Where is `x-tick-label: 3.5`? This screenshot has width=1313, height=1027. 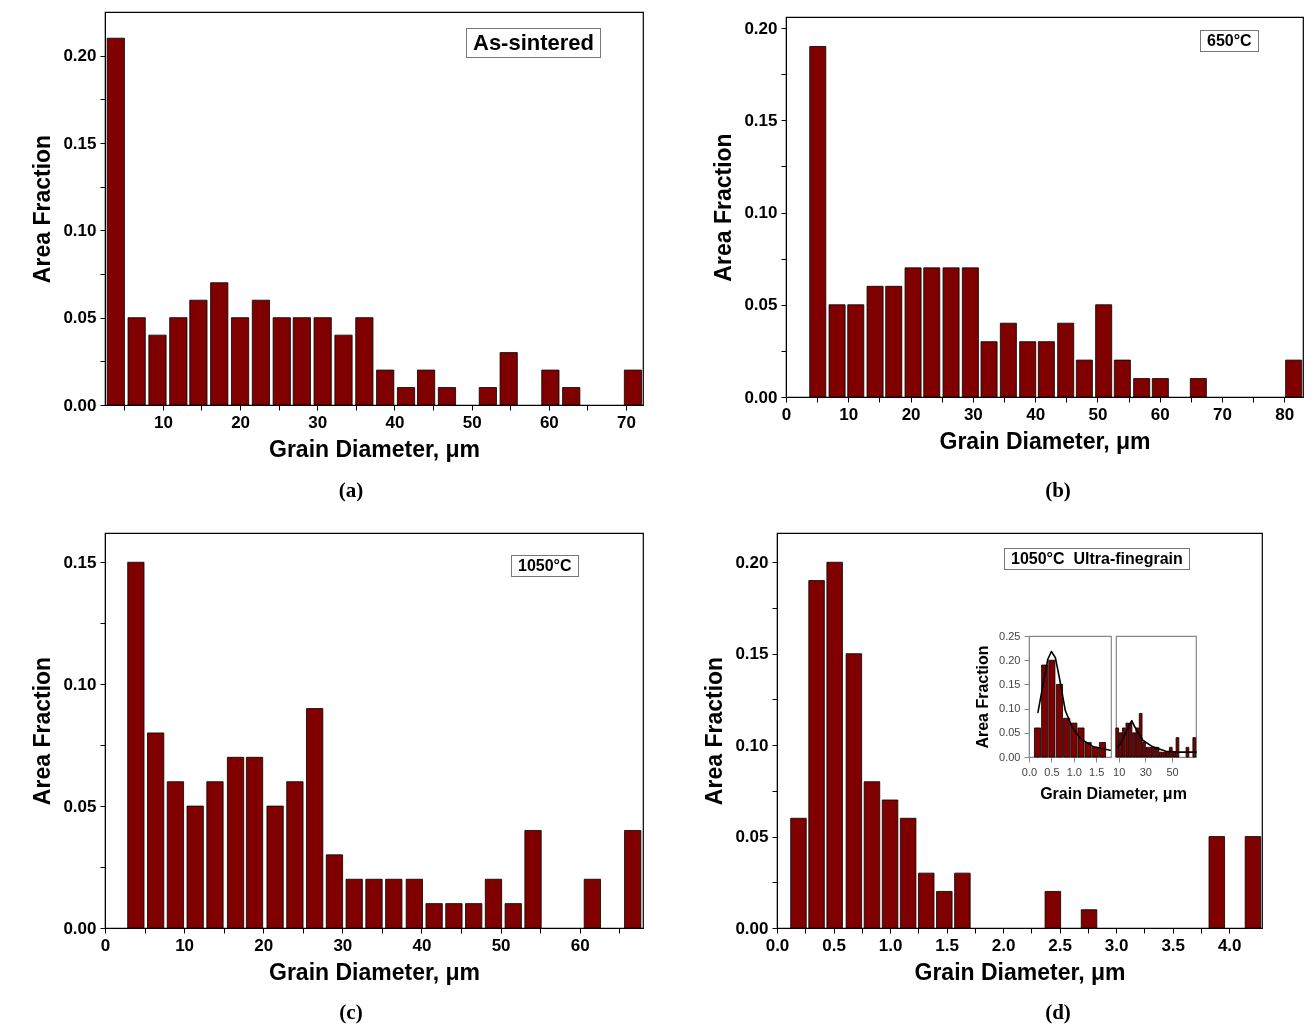
x-tick-label: 3.5 is located at coordinates (1173, 945).